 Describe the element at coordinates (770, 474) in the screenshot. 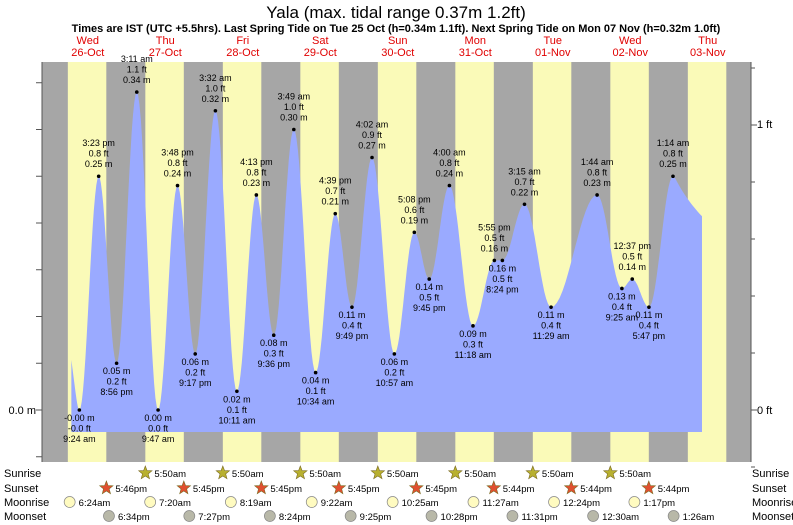

I see `sunrise-row-label-right: Sunrise` at that location.